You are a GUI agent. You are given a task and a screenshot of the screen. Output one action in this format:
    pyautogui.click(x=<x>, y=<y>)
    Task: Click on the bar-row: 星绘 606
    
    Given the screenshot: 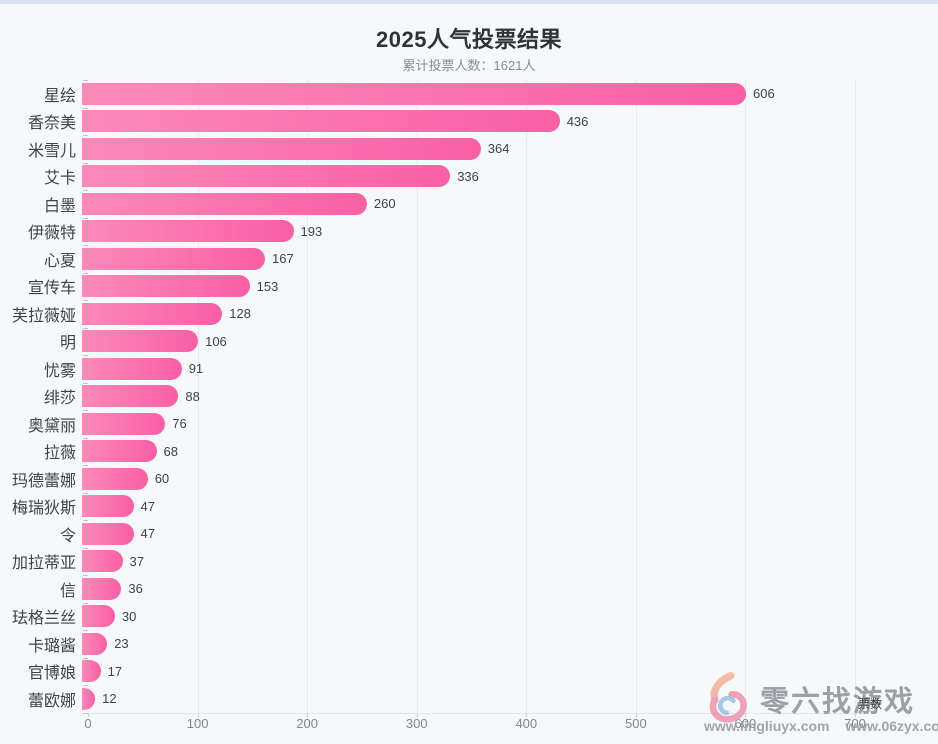 What is the action you would take?
    pyautogui.click(x=469, y=94)
    